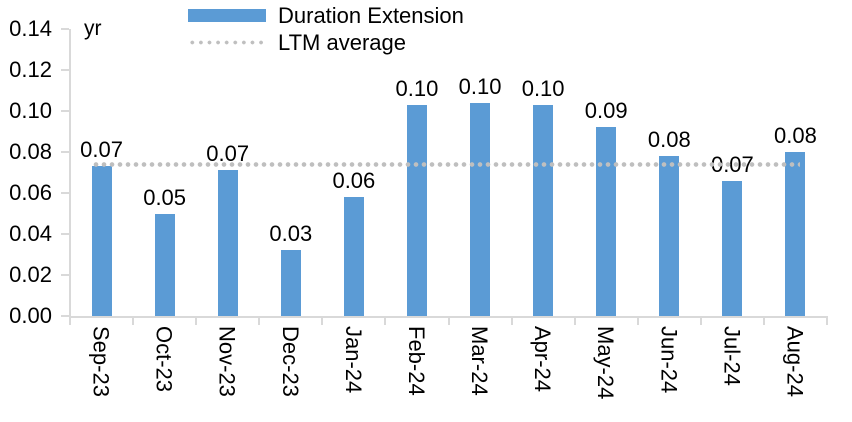 The image size is (852, 422). What do you see at coordinates (165, 197) in the screenshot?
I see `data-label-oct-23: 0.05` at bounding box center [165, 197].